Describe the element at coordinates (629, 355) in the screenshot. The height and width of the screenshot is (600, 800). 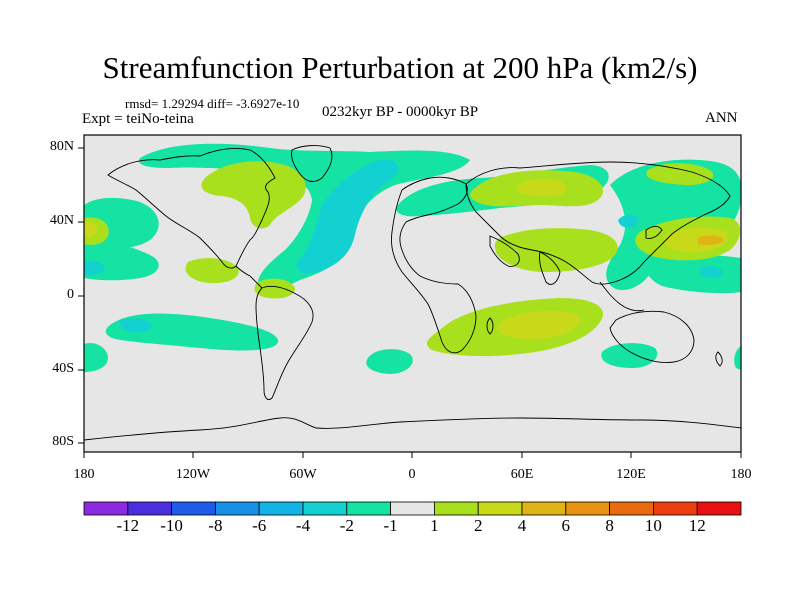
I see `contour-neg-indian-south` at that location.